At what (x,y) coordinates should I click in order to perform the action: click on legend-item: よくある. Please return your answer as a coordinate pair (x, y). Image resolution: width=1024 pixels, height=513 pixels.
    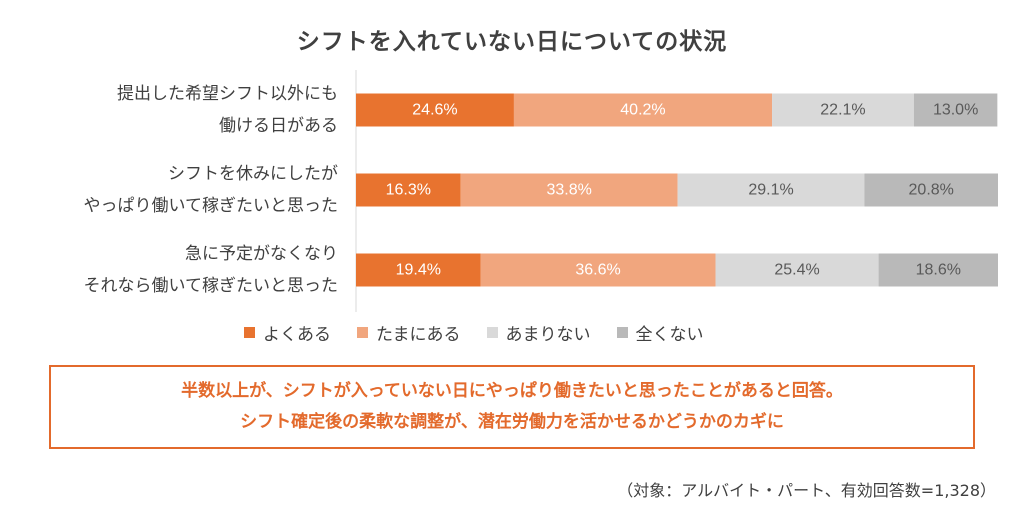
    Looking at the image, I should click on (287, 332).